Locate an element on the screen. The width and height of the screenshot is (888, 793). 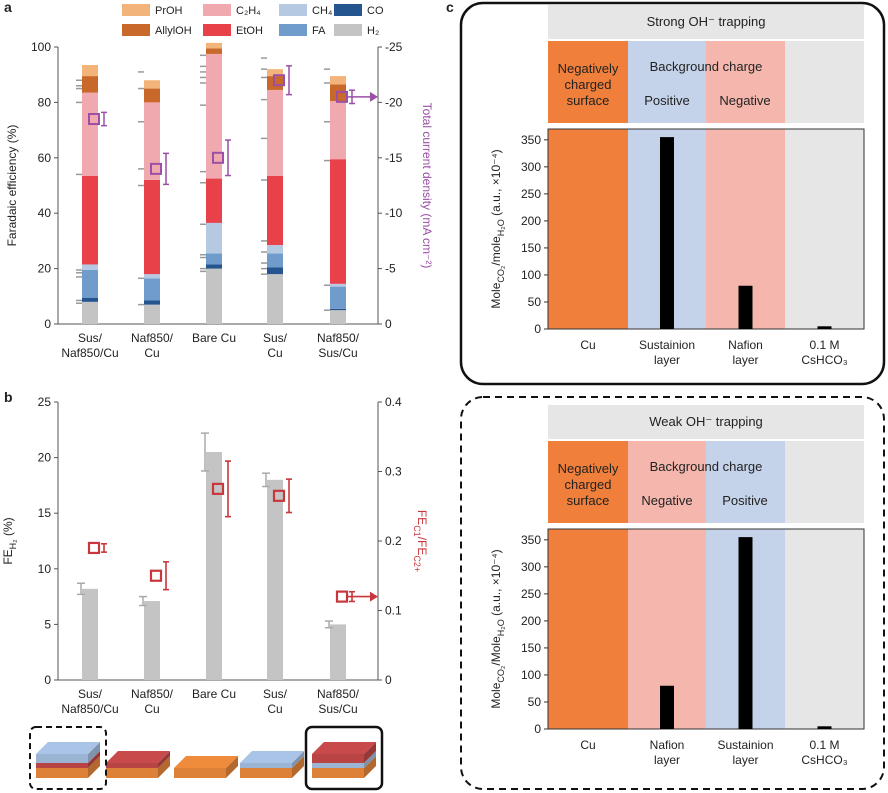
panel-label-a: a is located at coordinates (8, 7).